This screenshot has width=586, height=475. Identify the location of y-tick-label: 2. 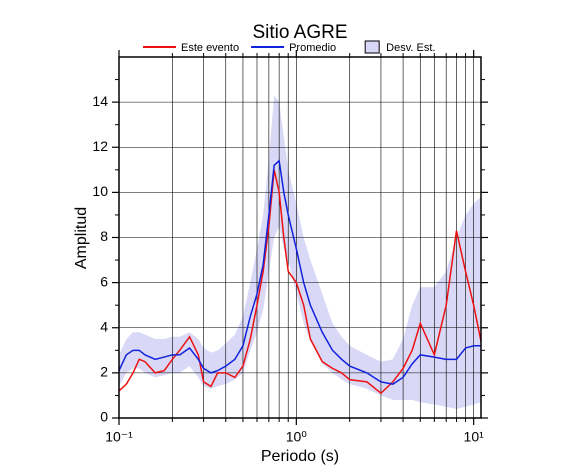
(104, 372).